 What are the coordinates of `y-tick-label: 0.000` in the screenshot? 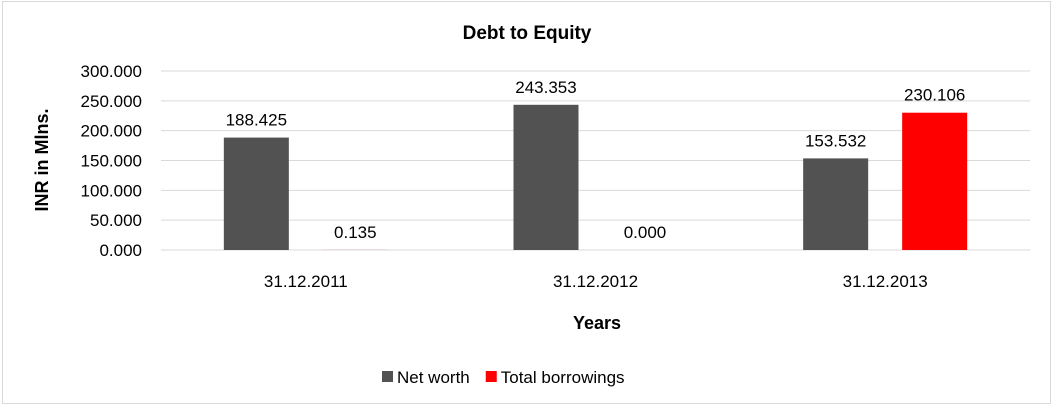 It's located at (120, 250).